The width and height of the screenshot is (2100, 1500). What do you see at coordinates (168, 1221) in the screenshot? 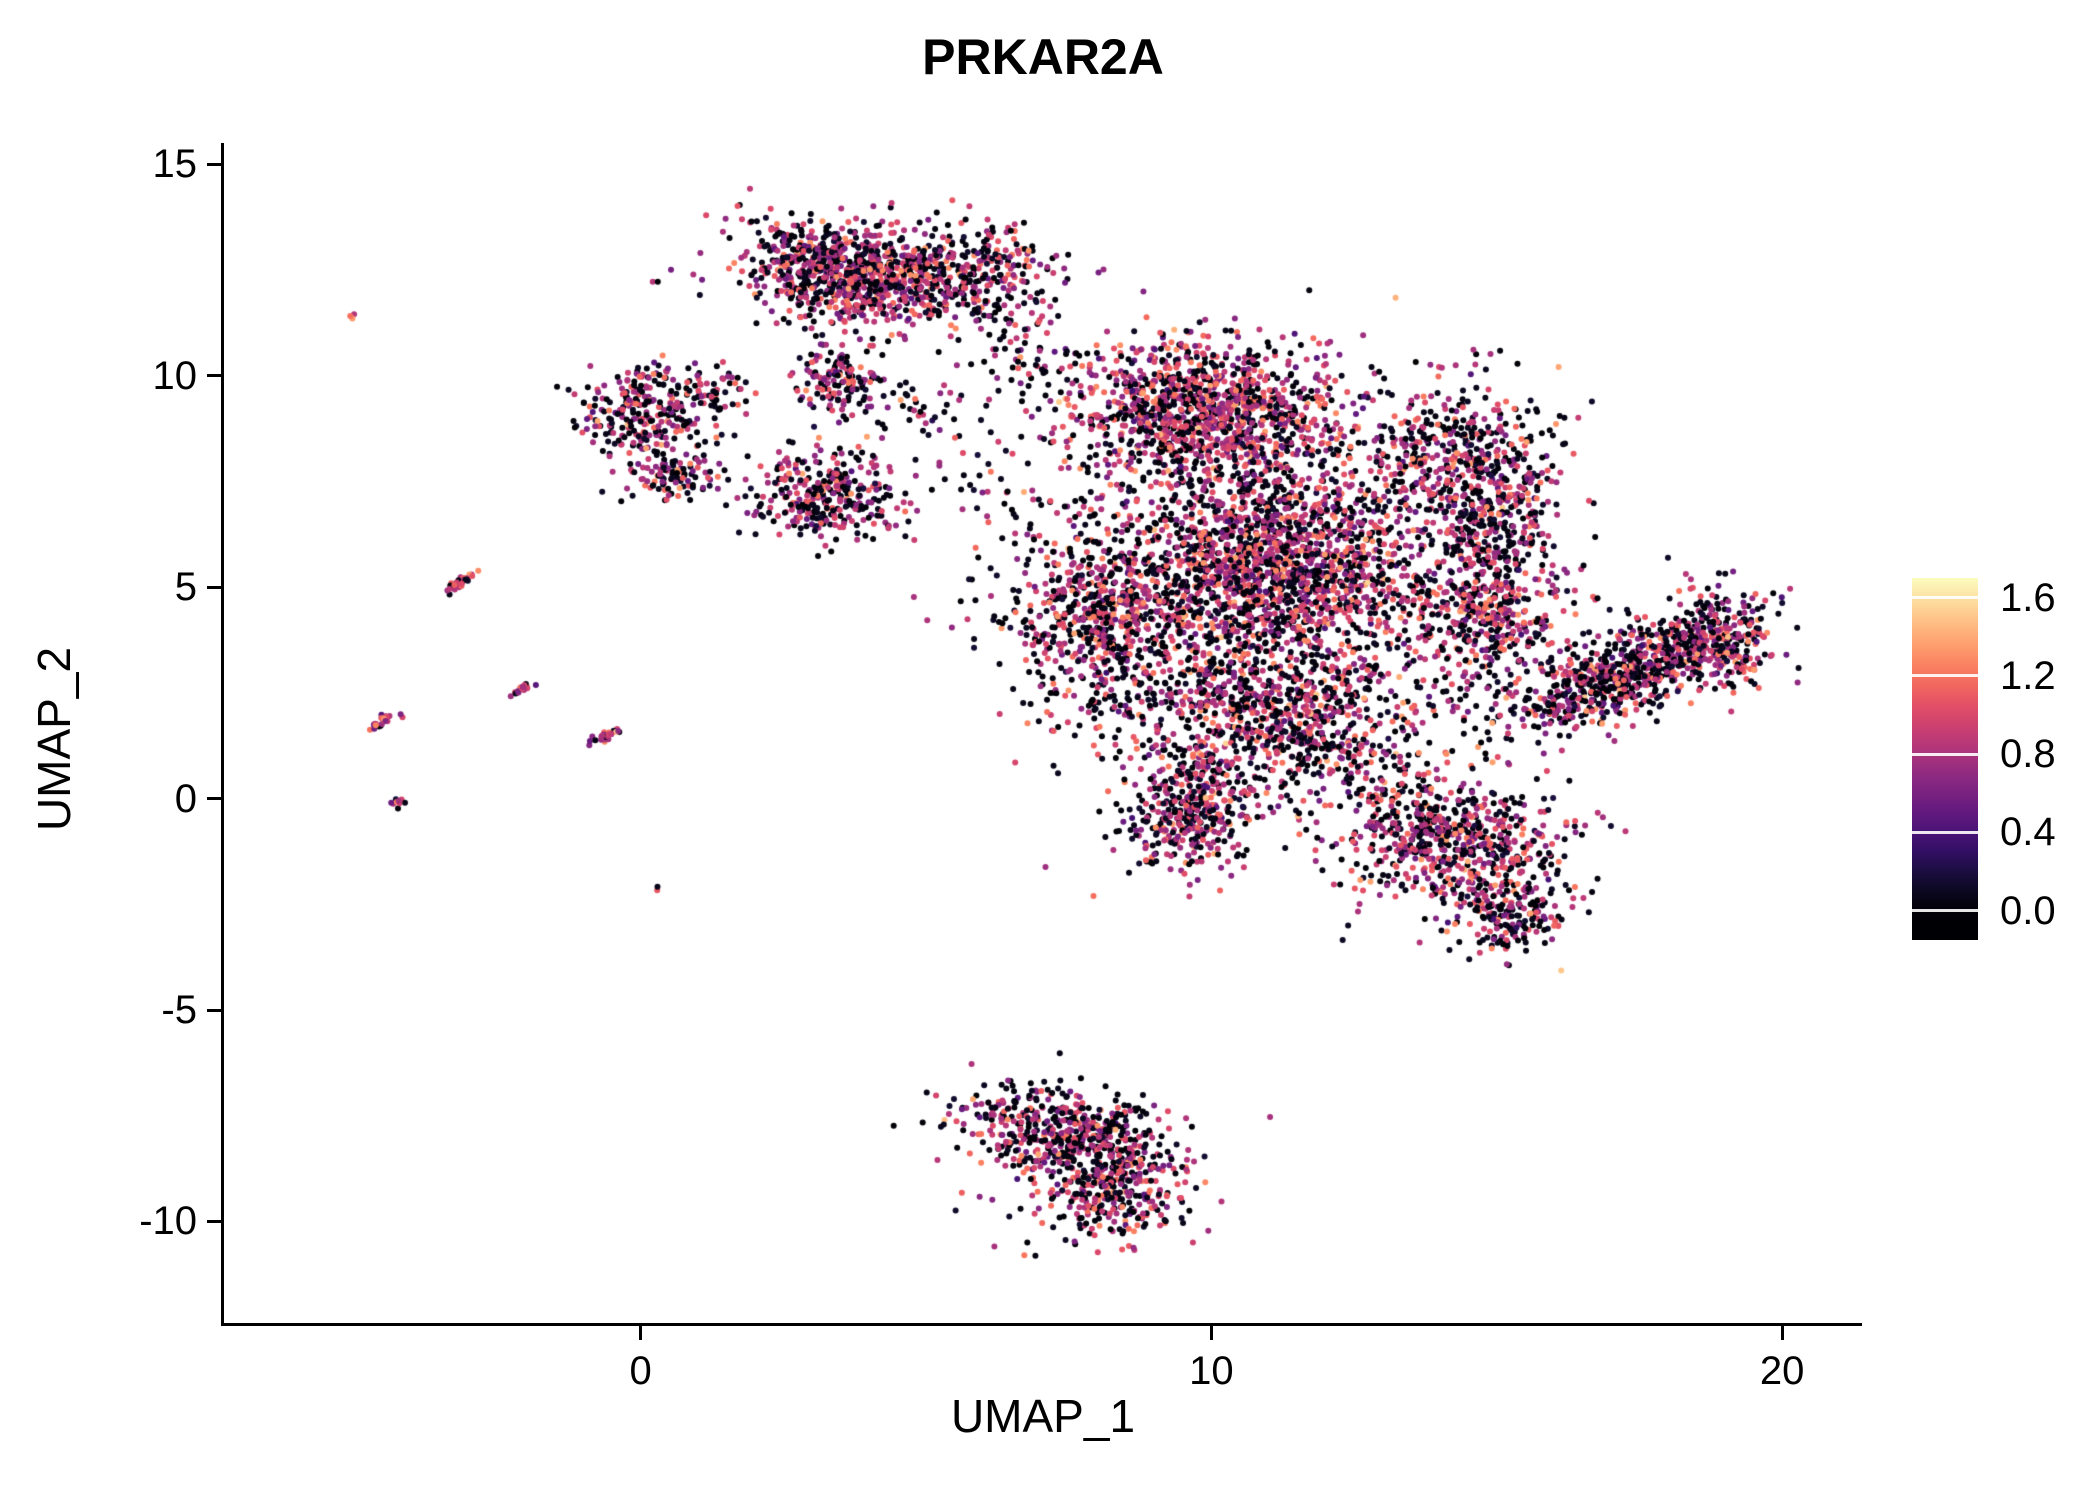
I see `y-tick-label: -10` at bounding box center [168, 1221].